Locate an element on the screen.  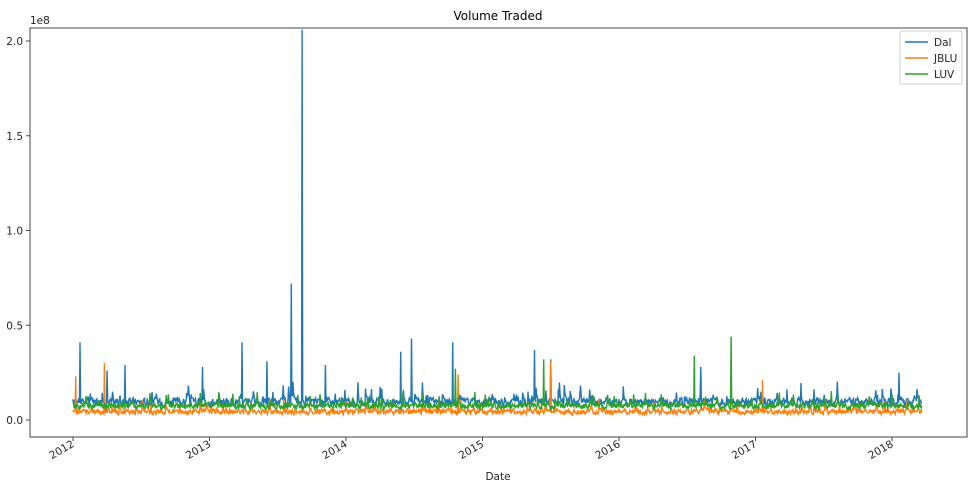
y-axis: 0.0 0.5 1.0 1.5 2.0 is located at coordinates (18, 231).